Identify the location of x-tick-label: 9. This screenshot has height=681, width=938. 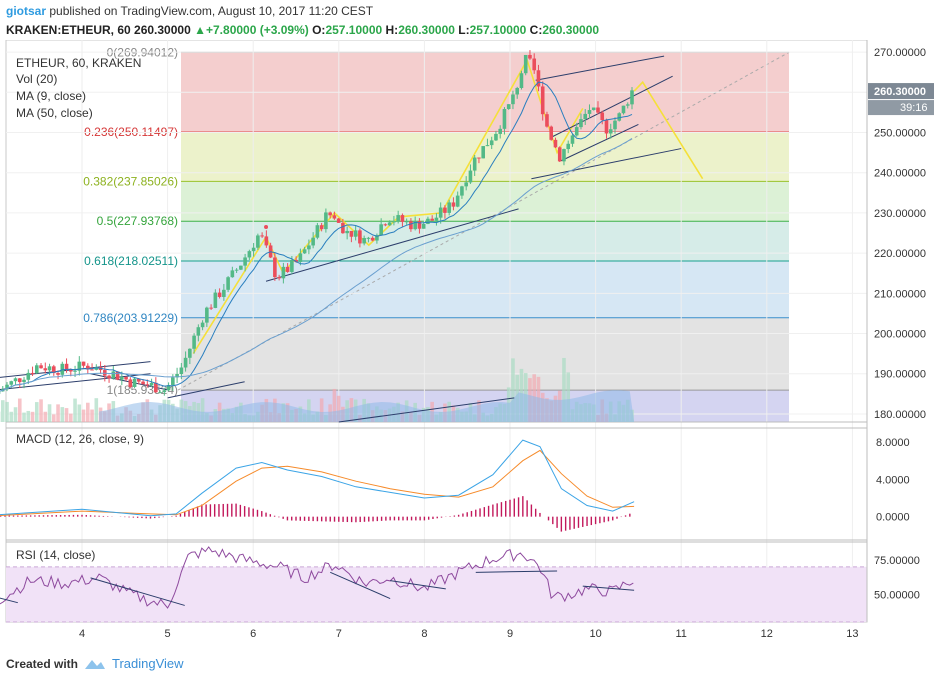
(510, 634).